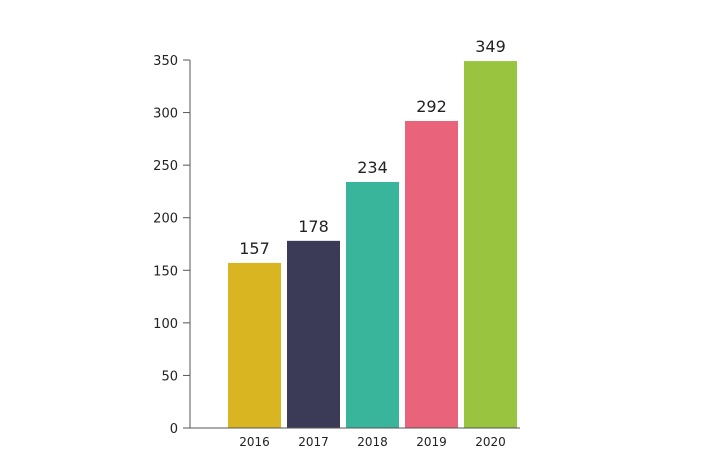 This screenshot has height=472, width=712. What do you see at coordinates (372, 304) in the screenshot?
I see `bar-2018` at bounding box center [372, 304].